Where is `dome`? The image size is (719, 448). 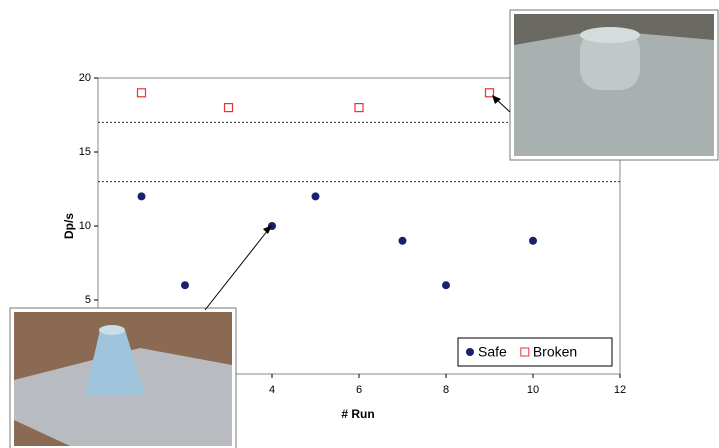
dome is located at coordinates (115, 362).